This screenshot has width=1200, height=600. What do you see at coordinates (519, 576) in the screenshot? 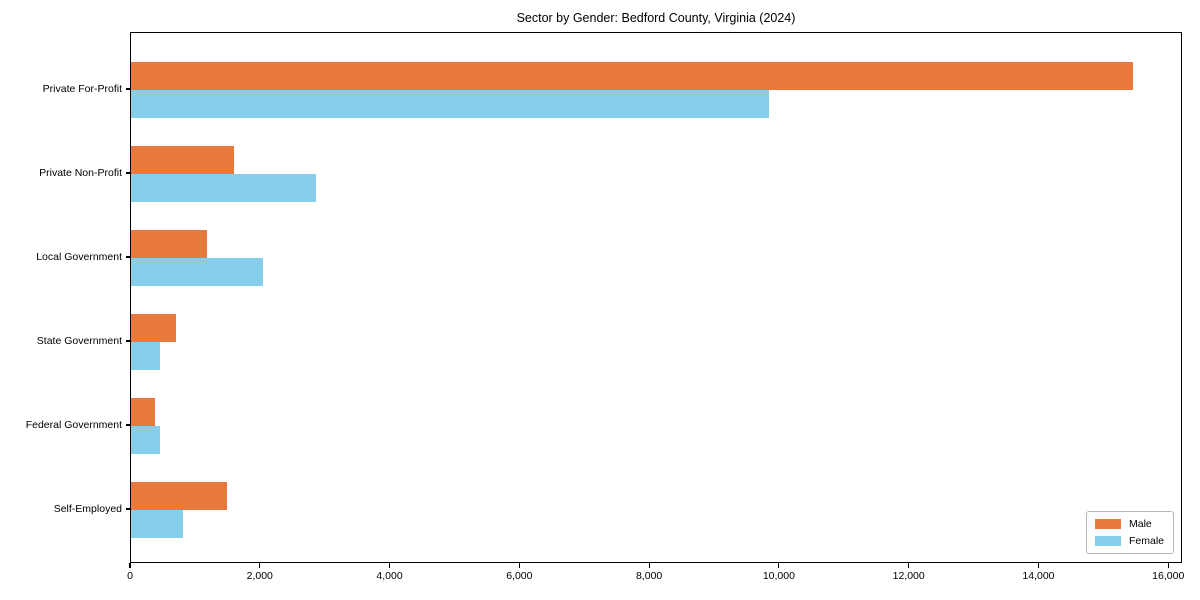
I see `x-tick-label-6000: 6,000` at bounding box center [519, 576].